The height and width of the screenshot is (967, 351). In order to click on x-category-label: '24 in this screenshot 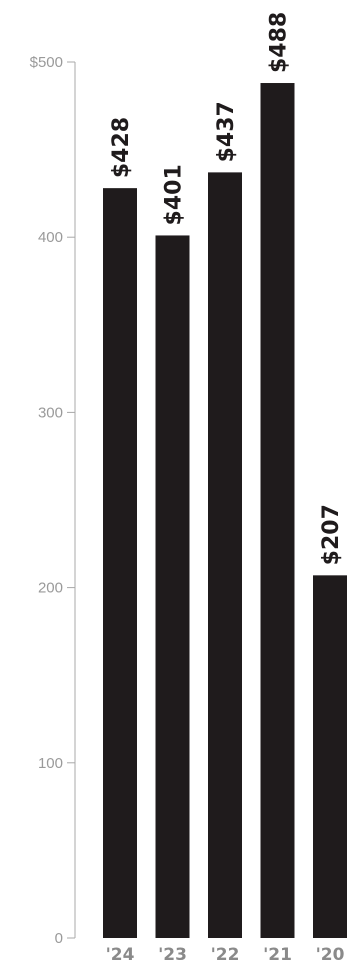, I will do `click(120, 955)`.